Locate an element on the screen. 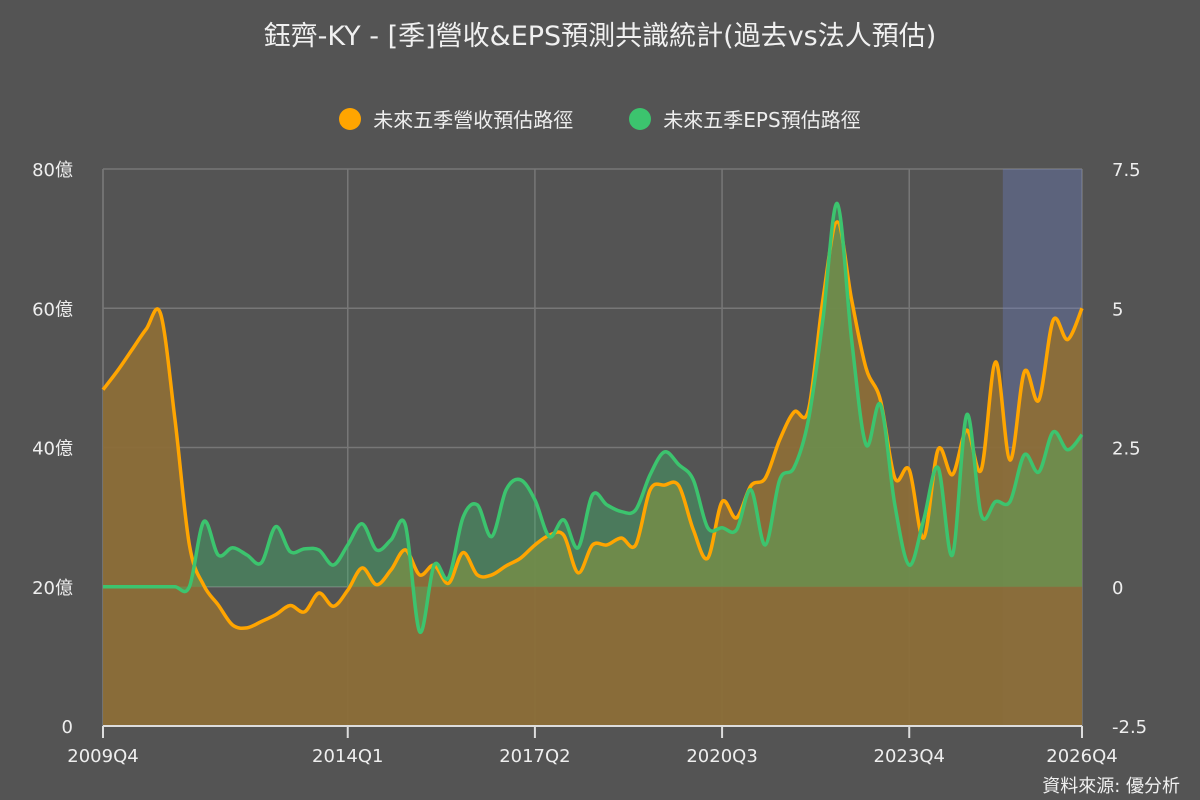  legend-item-eps: 未來五季EPS預估路徑 is located at coordinates (745, 118).